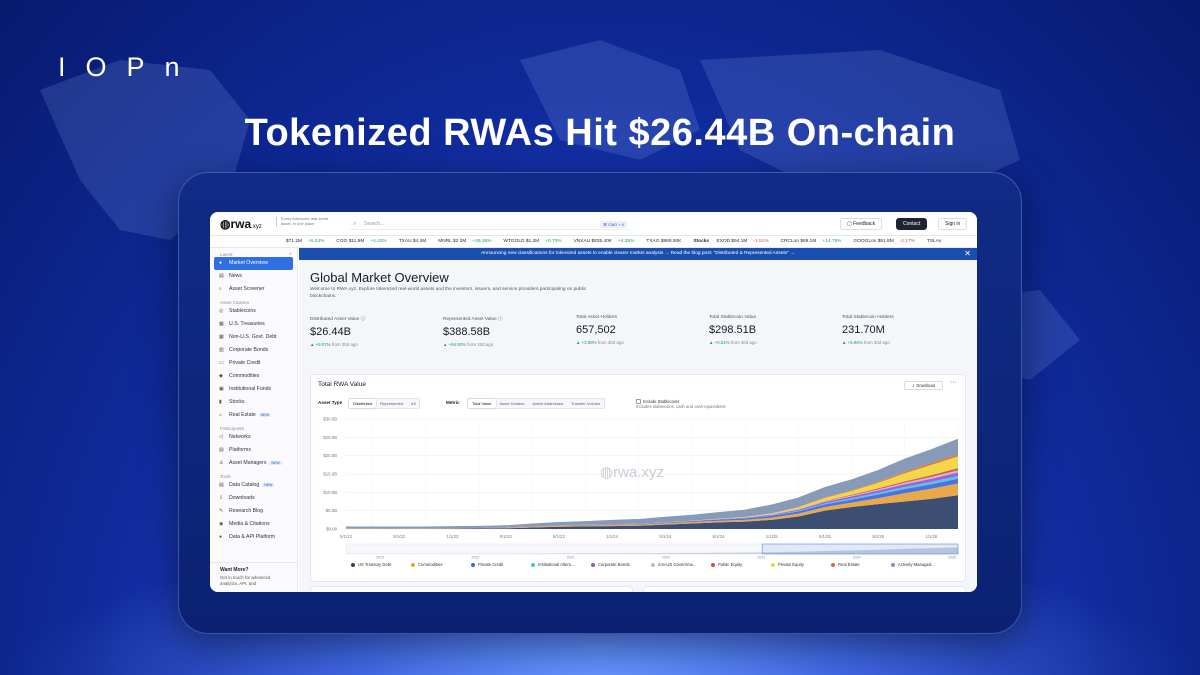 The image size is (1200, 675). I want to click on range-label: 2019, so click(380, 558).